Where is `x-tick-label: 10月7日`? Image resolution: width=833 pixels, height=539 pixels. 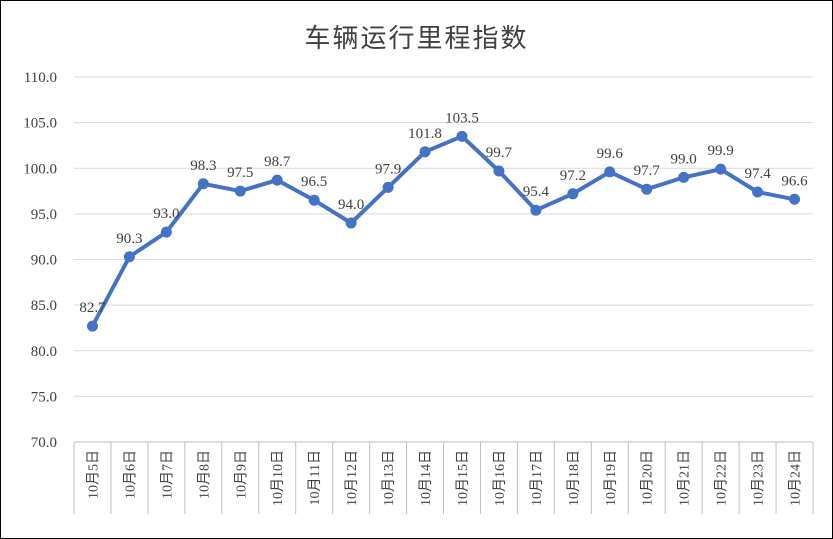 x-tick-label: 10月7日 is located at coordinates (167, 474).